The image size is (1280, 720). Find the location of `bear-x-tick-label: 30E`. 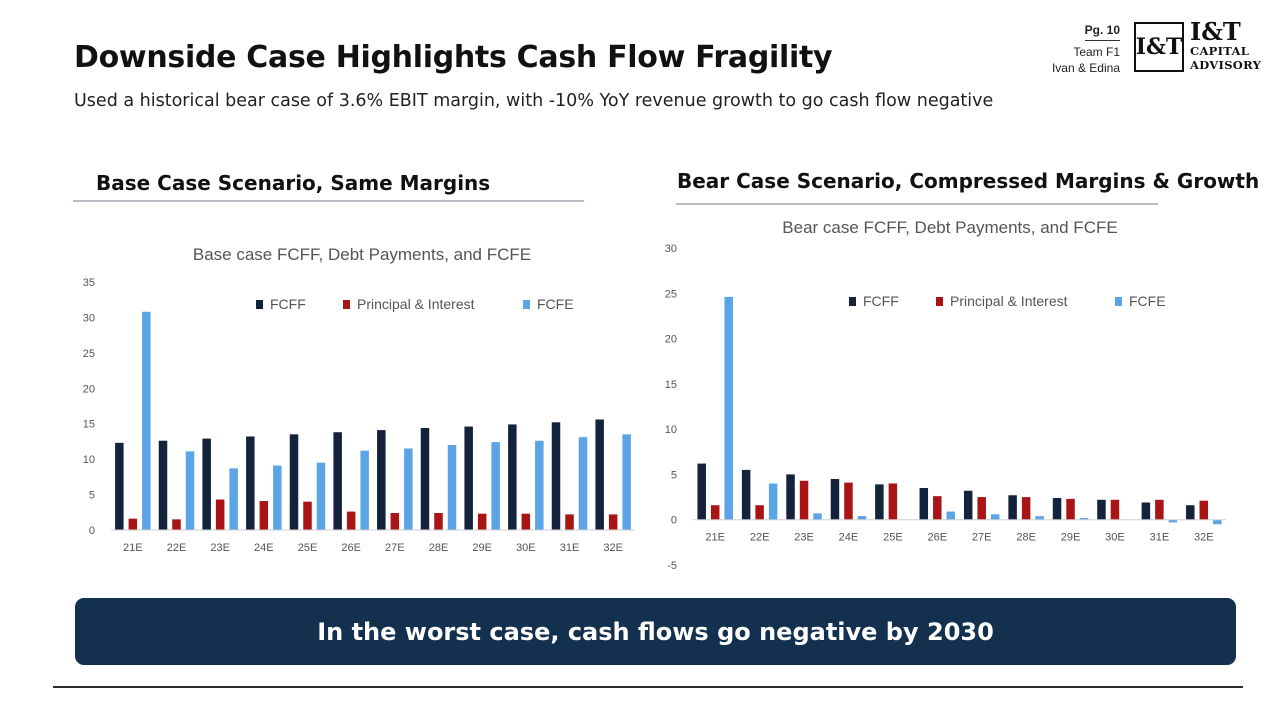

bear-x-tick-label: 30E is located at coordinates (1115, 538).